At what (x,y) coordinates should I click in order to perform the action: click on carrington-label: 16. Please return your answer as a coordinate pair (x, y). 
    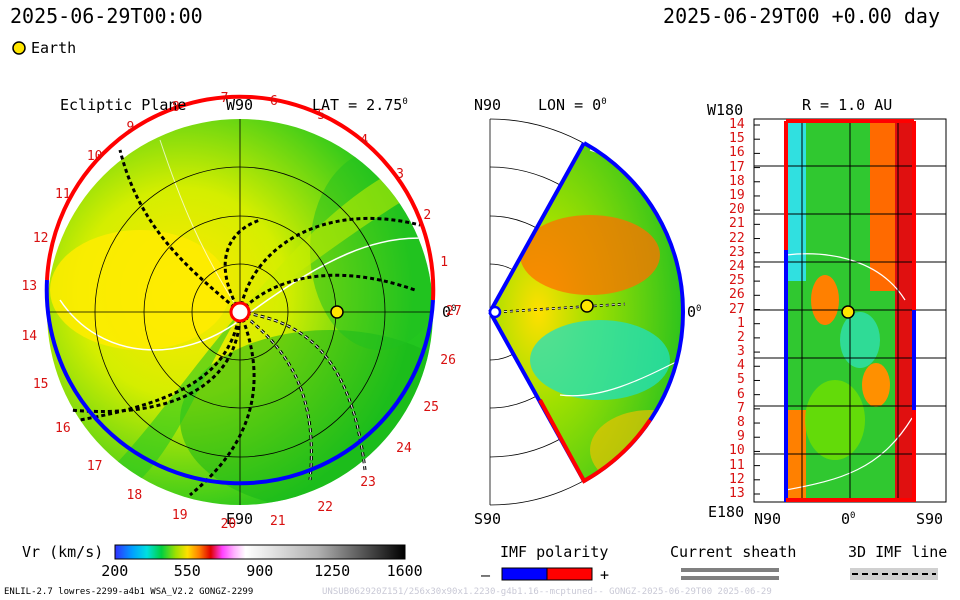
    Looking at the image, I should click on (63, 429).